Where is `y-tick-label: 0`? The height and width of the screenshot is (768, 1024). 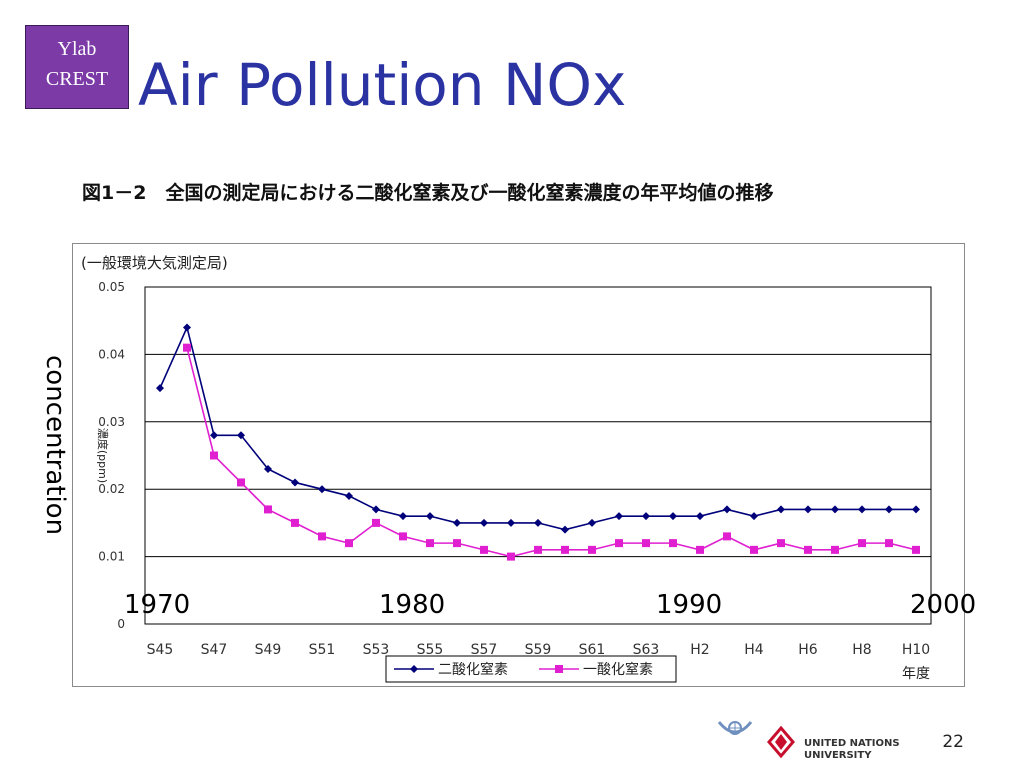
y-tick-label: 0 is located at coordinates (121, 624).